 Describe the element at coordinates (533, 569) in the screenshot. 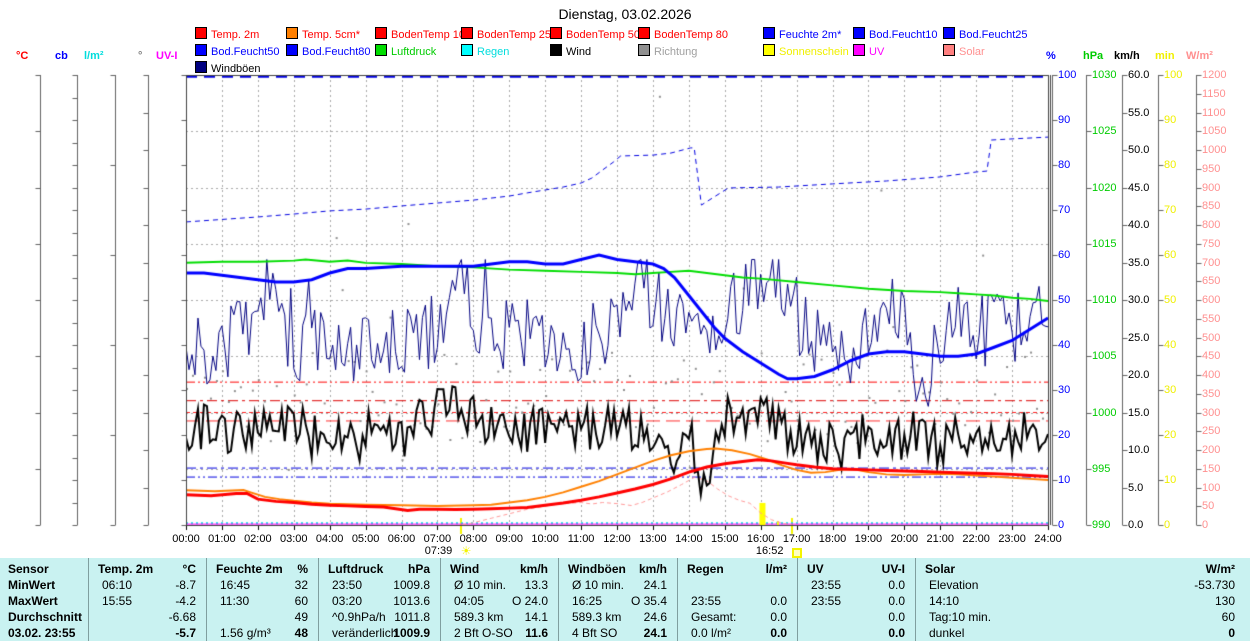

I see `table-col-unit: km/h` at that location.